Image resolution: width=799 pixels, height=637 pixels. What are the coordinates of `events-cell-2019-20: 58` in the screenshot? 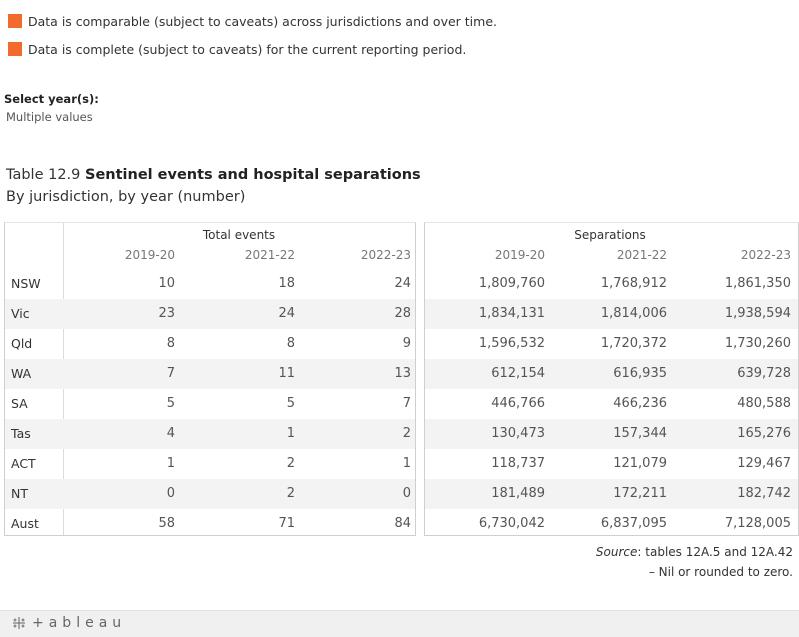 It's located at (166, 523).